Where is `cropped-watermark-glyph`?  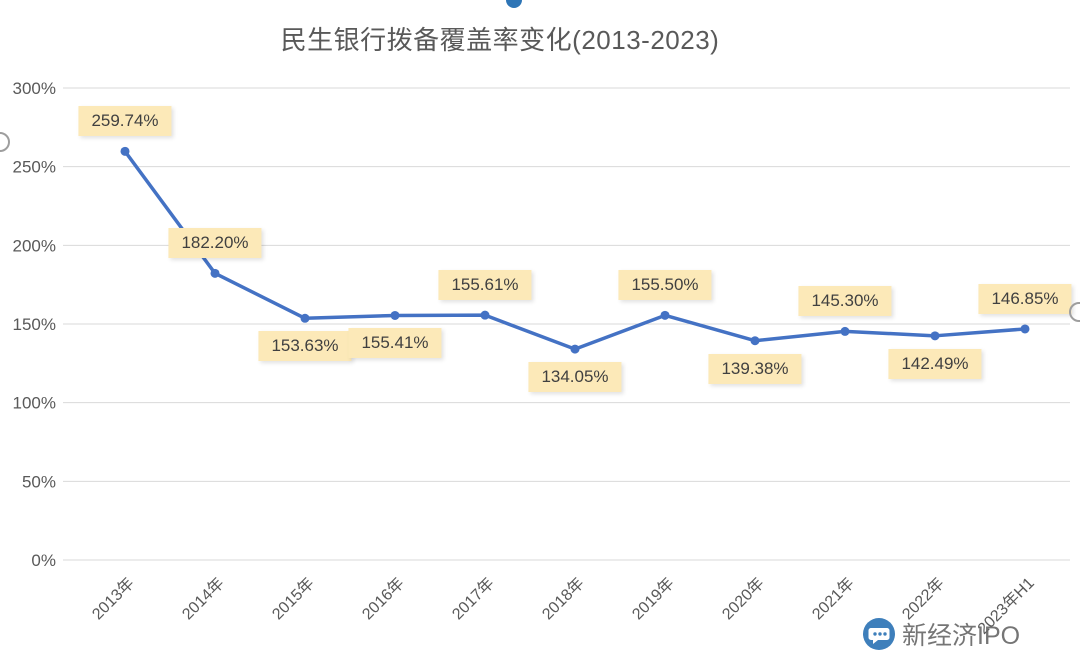 cropped-watermark-glyph is located at coordinates (514, 4).